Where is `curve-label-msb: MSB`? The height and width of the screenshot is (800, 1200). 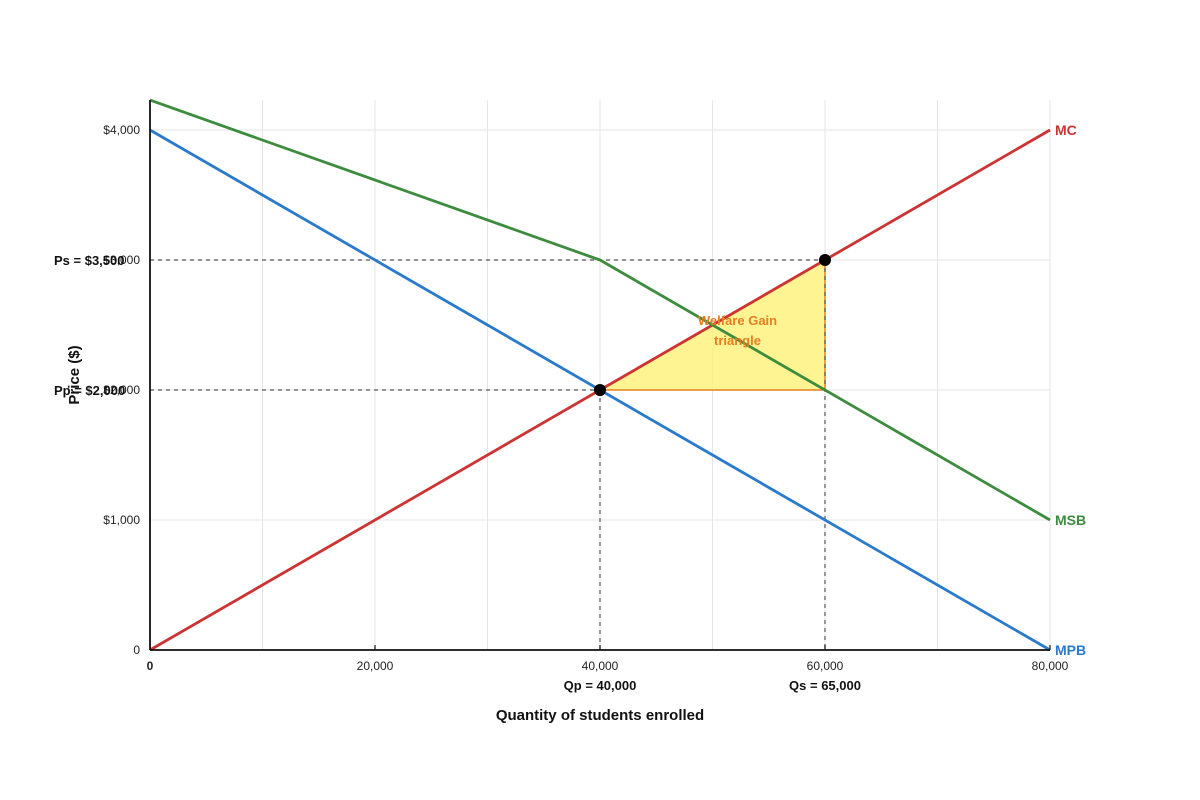
curve-label-msb: MSB is located at coordinates (1070, 520).